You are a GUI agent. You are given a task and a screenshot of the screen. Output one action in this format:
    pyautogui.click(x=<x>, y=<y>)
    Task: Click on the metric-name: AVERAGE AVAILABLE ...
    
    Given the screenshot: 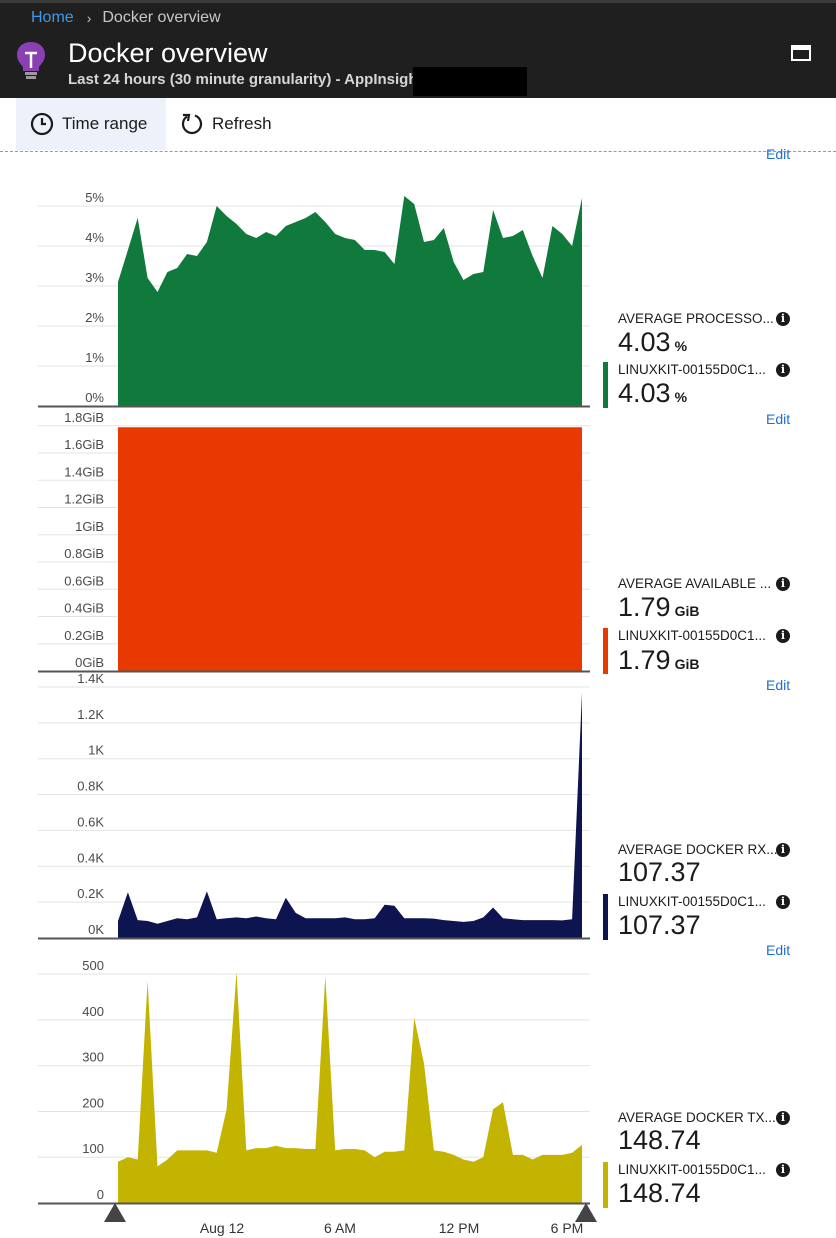 What is the action you would take?
    pyautogui.click(x=695, y=583)
    